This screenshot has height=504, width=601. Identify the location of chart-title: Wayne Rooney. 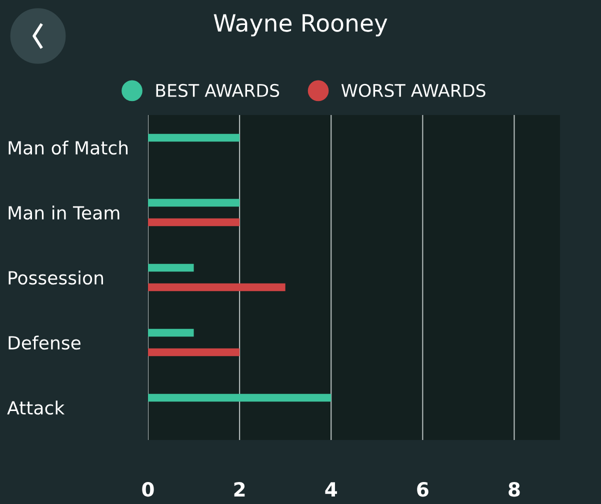
(301, 25).